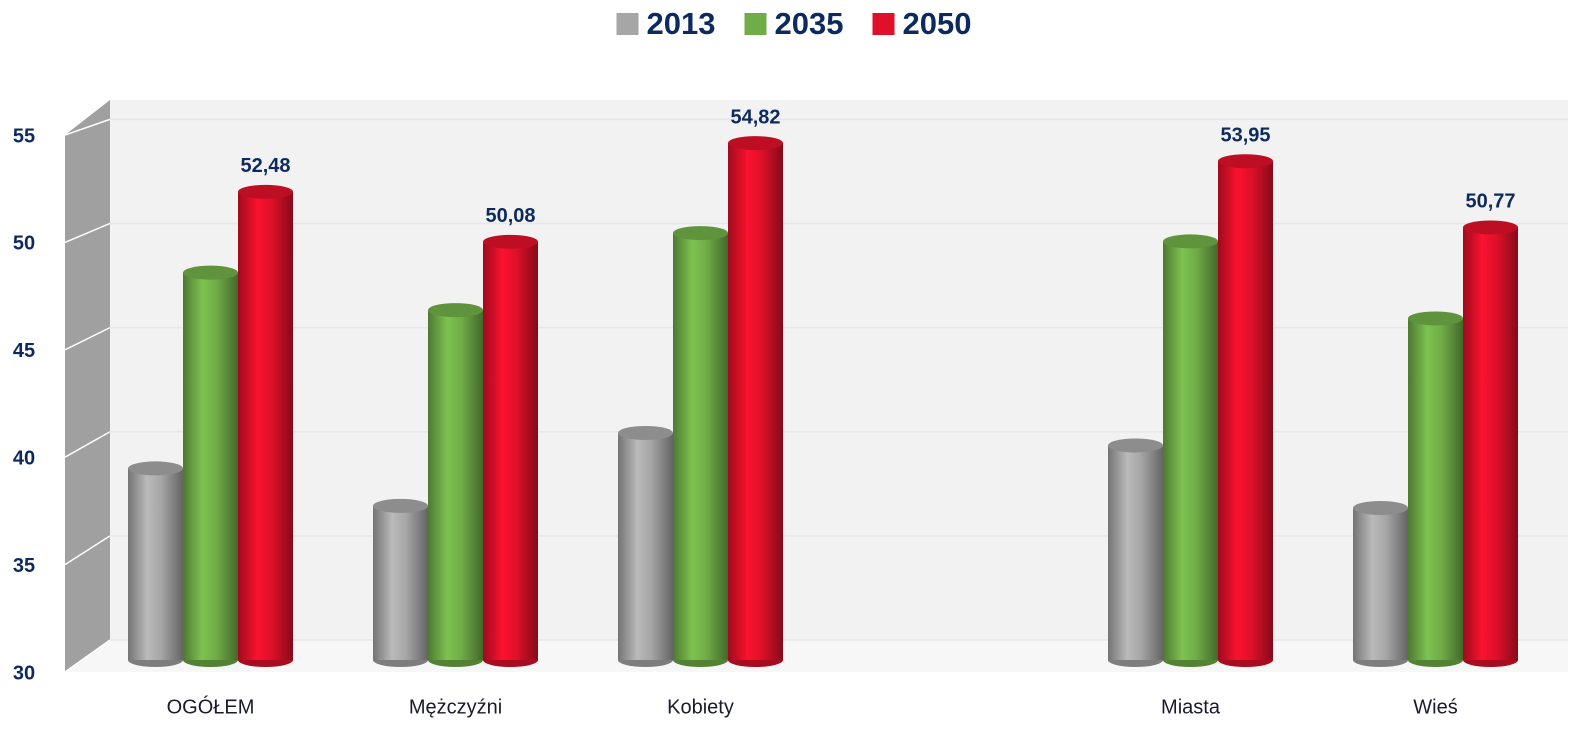  What do you see at coordinates (937, 23) in the screenshot?
I see `legend-label: 2050` at bounding box center [937, 23].